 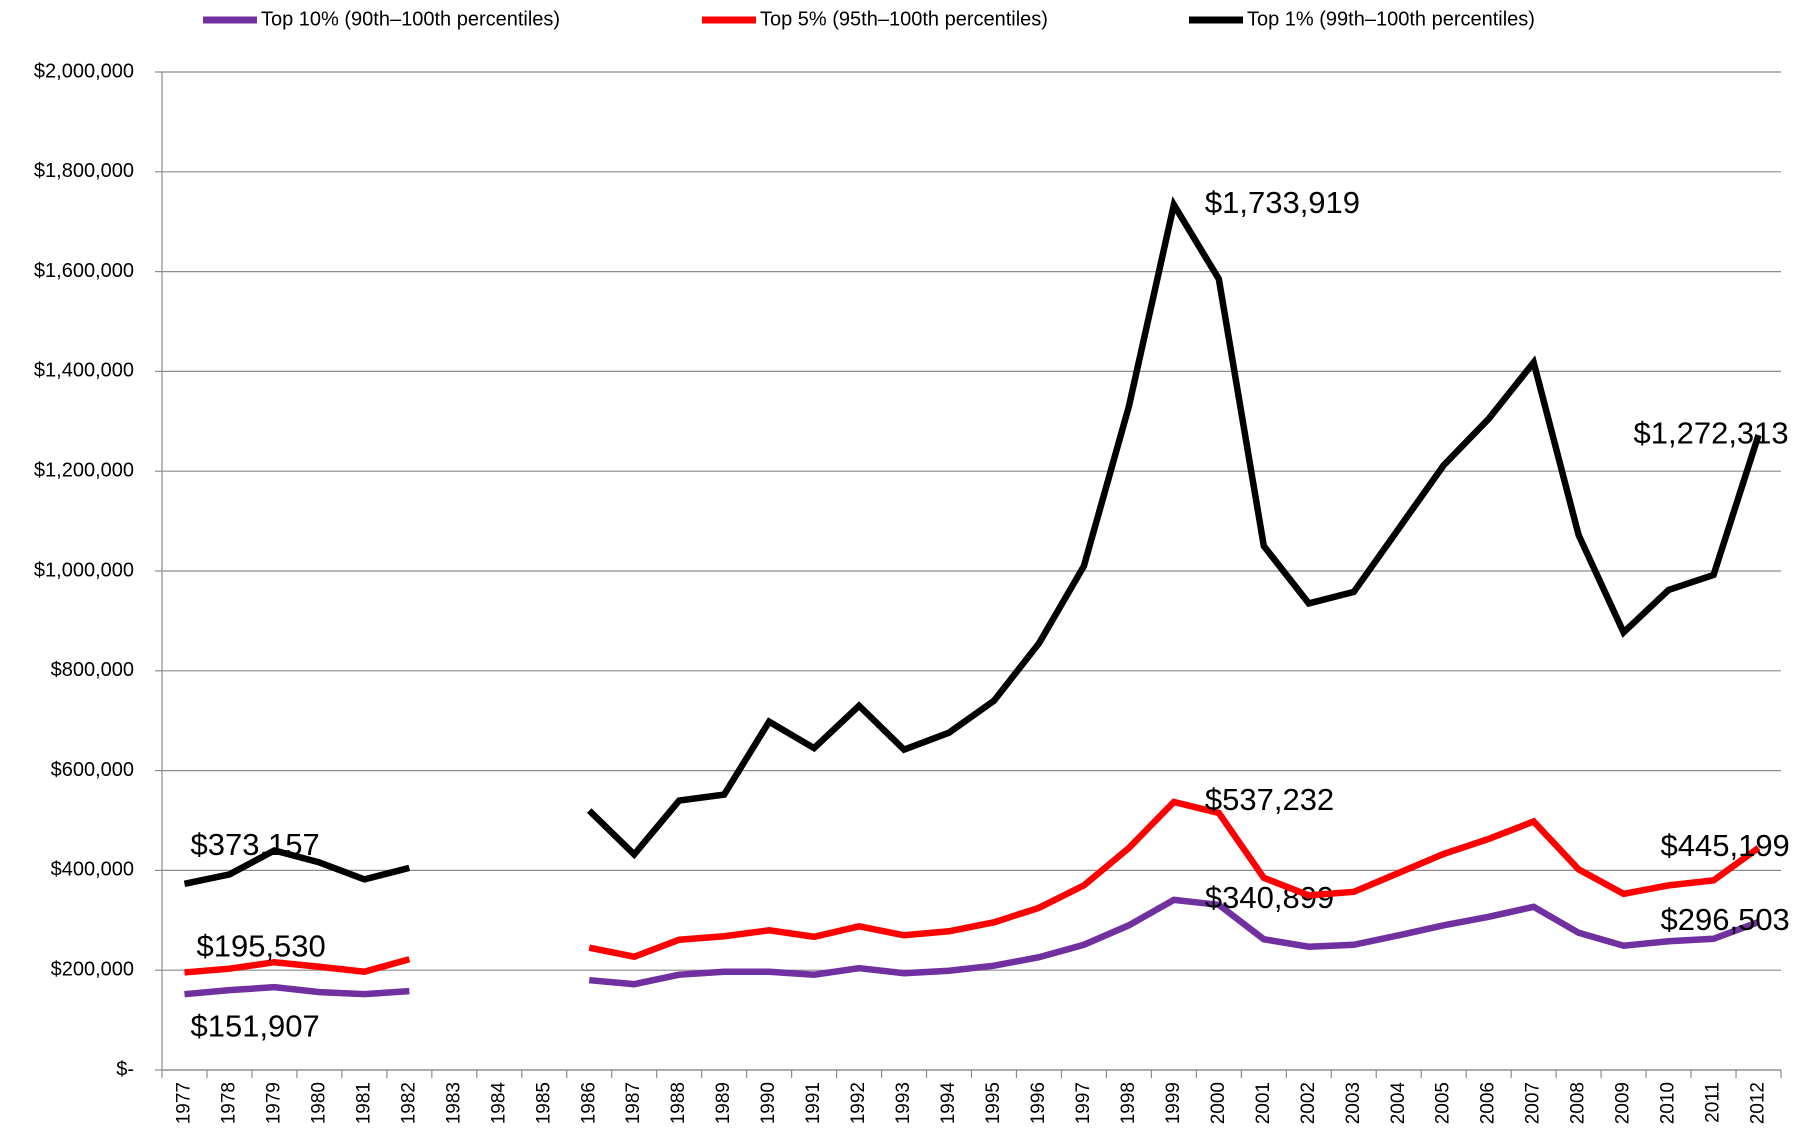 I want to click on data-label: $195,530, so click(x=260, y=946).